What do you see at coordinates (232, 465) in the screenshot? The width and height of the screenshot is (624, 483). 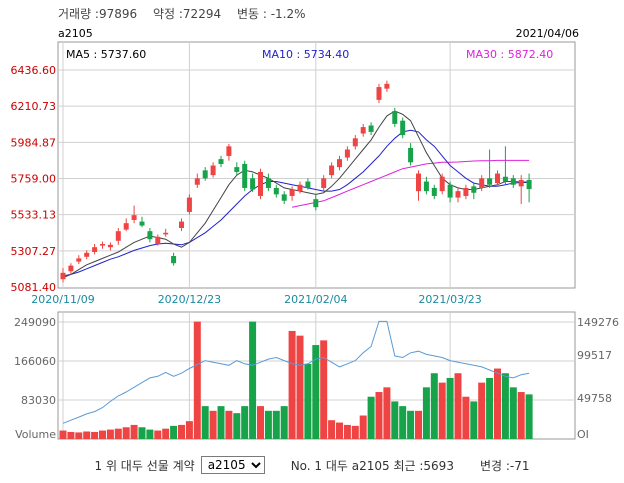 I see `contract-select: a2105` at bounding box center [232, 465].